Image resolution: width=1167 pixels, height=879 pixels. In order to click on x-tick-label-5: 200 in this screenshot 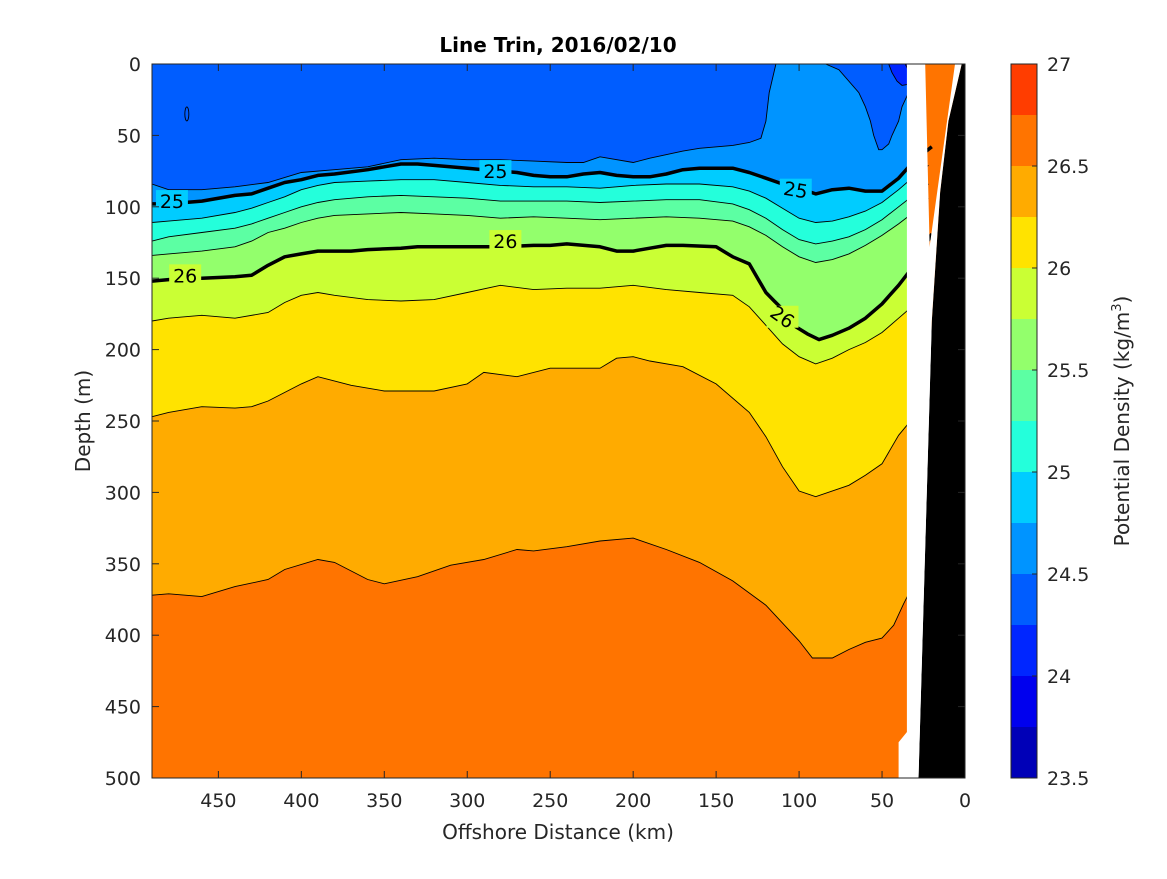, I will do `click(633, 801)`.